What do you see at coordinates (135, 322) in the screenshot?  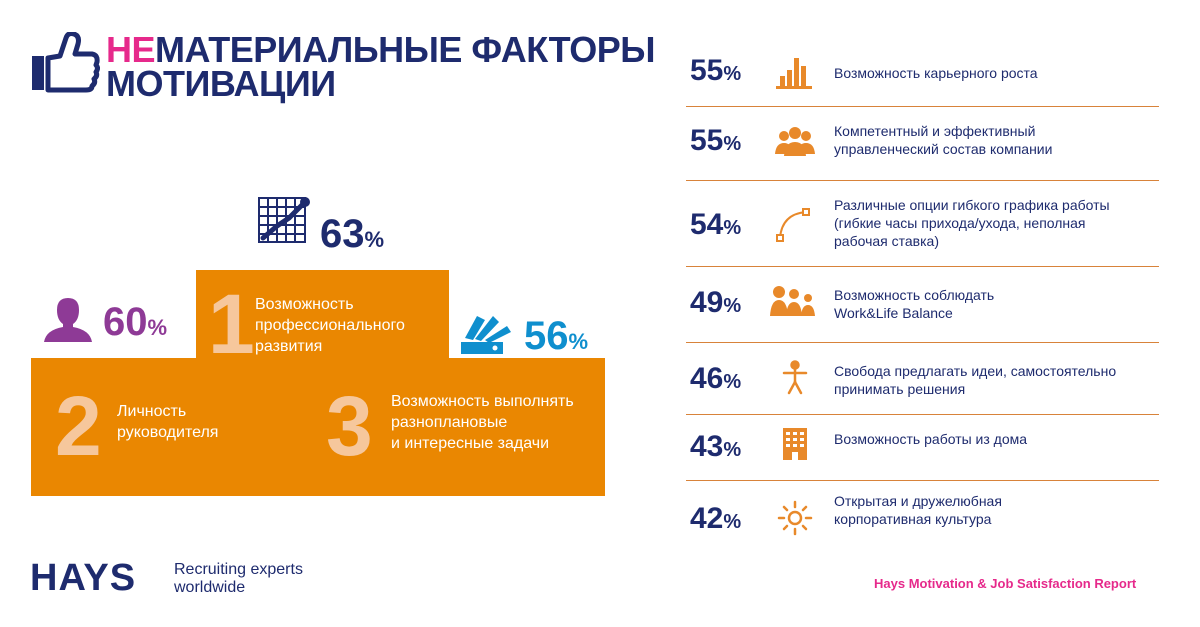 I see `podium-second-value: 60%` at bounding box center [135, 322].